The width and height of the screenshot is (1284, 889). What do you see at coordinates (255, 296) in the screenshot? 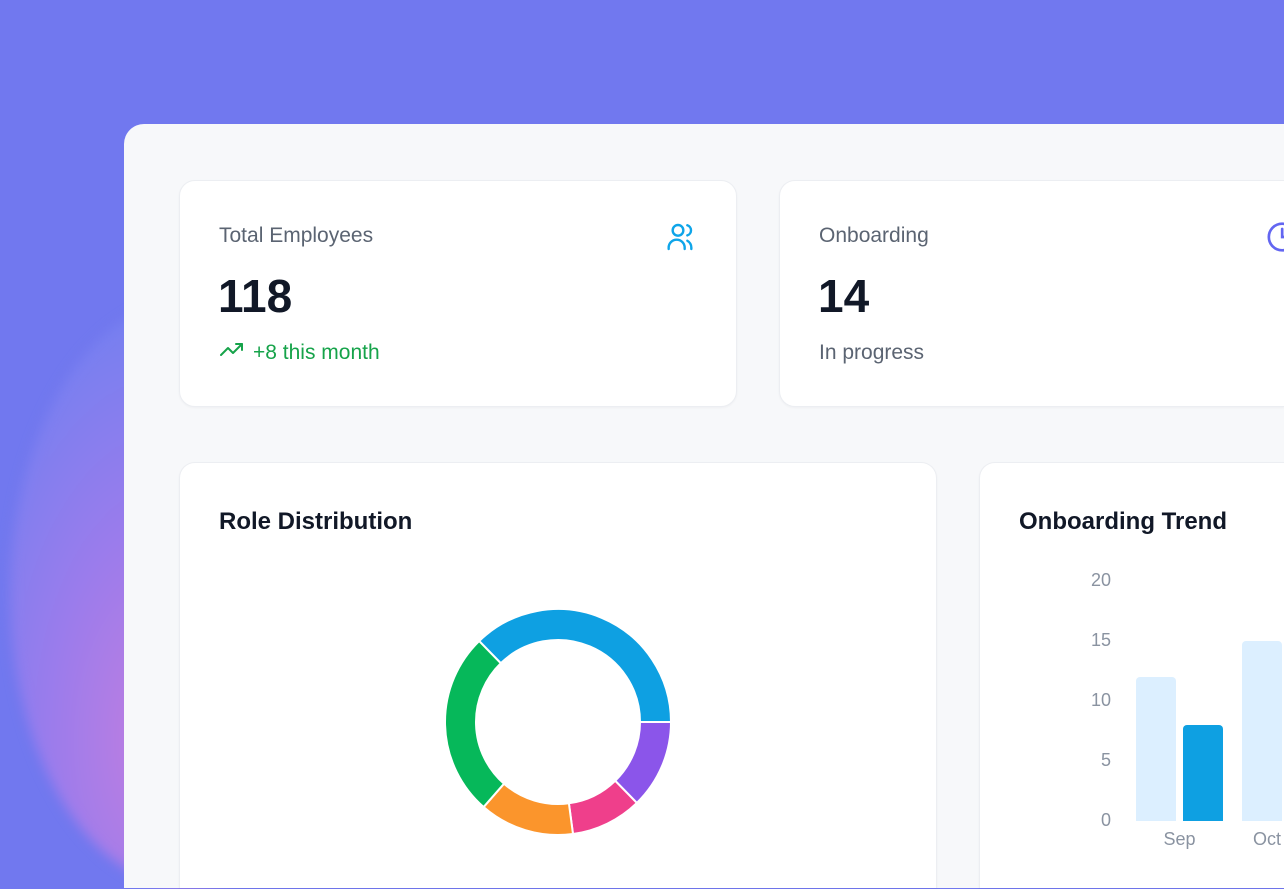
I see `stat-value: 118` at bounding box center [255, 296].